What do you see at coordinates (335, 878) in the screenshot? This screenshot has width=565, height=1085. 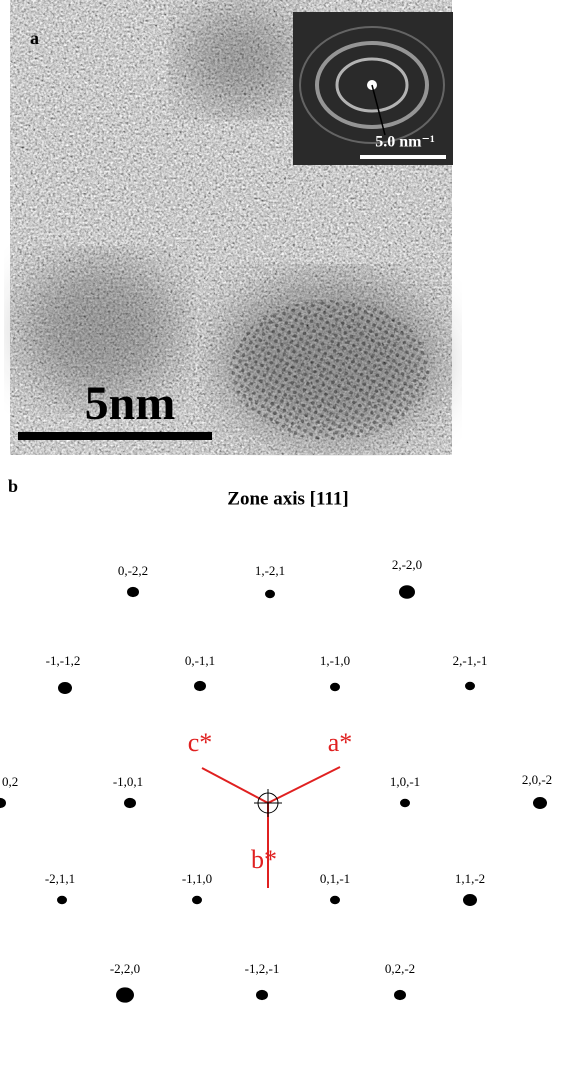 I see `spot-label: 0,1,-1` at bounding box center [335, 878].